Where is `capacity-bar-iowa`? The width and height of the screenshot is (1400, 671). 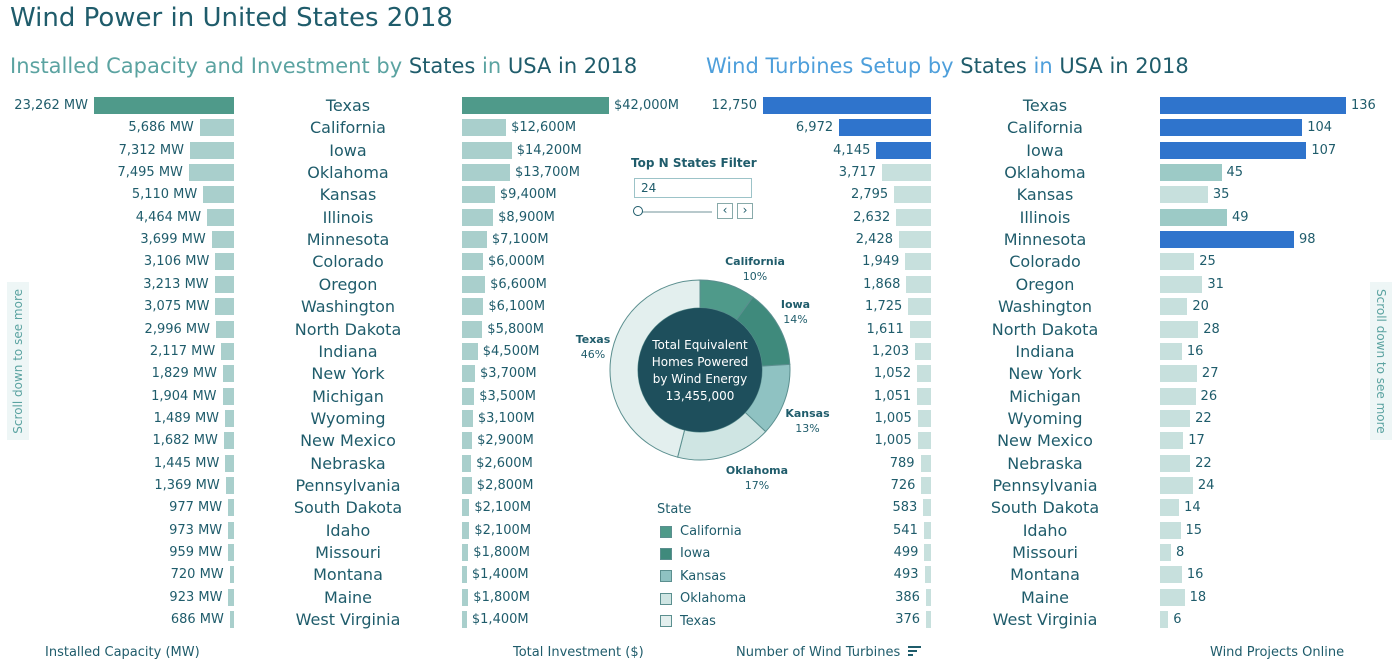
capacity-bar-iowa is located at coordinates (211, 150).